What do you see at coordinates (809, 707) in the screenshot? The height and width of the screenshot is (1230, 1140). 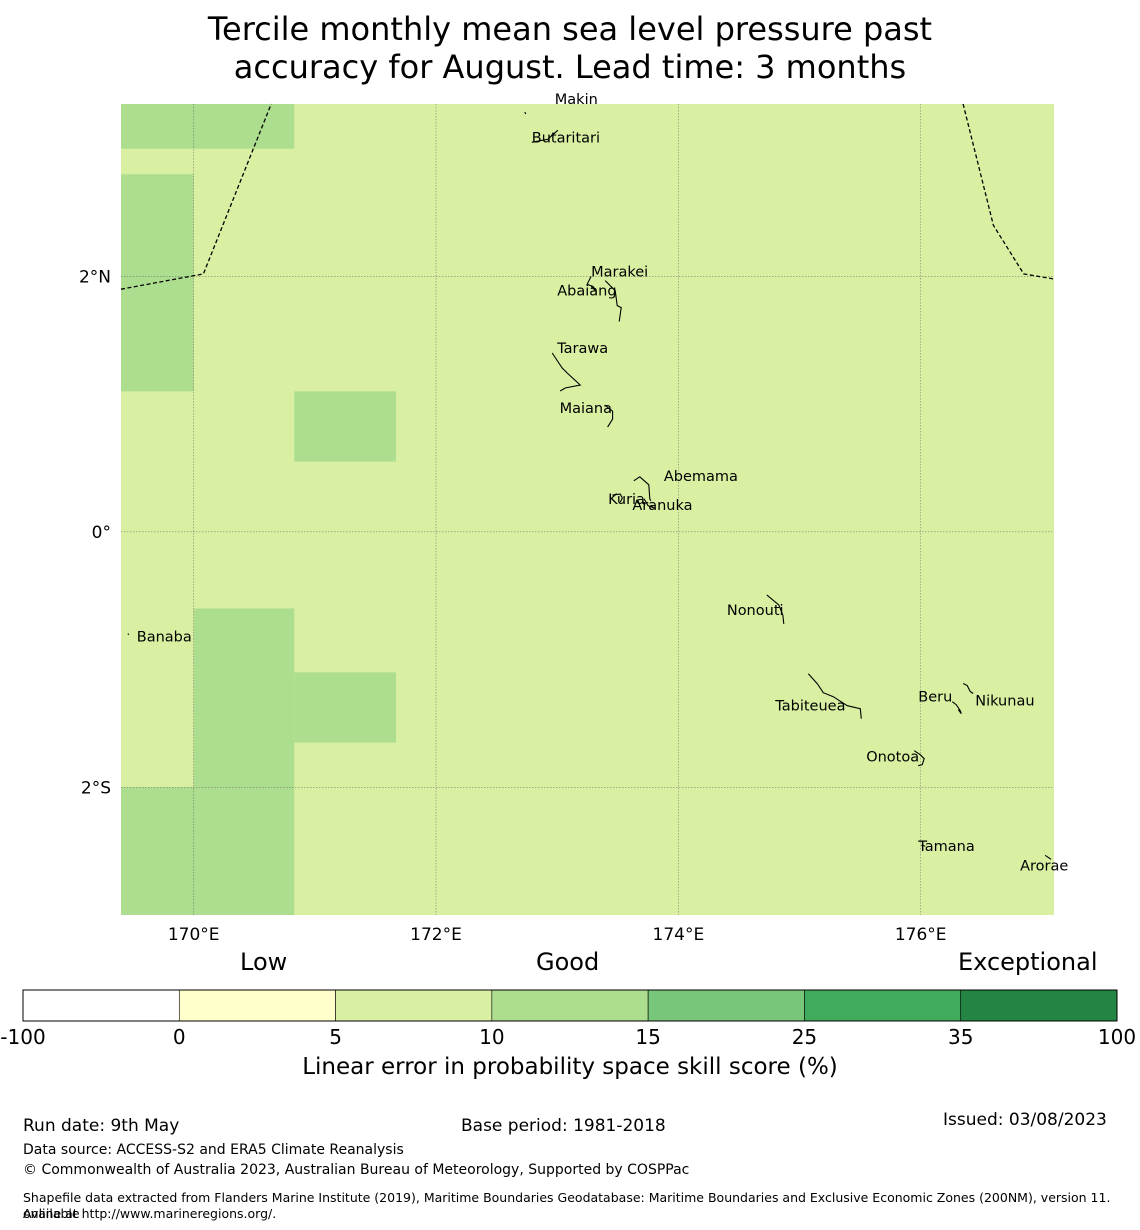 I see `island-label: Tabiteuea` at bounding box center [809, 707].